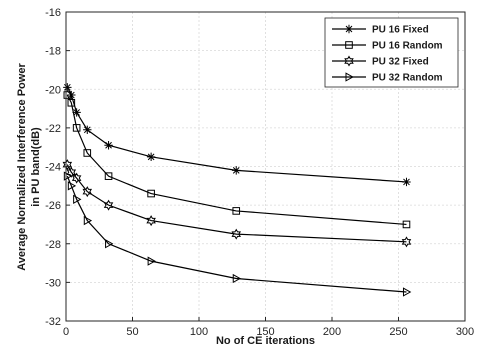 Image resolution: width=480 pixels, height=352 pixels. Describe the element at coordinates (53, 52) in the screenshot. I see `y-tick-label: -18` at that location.